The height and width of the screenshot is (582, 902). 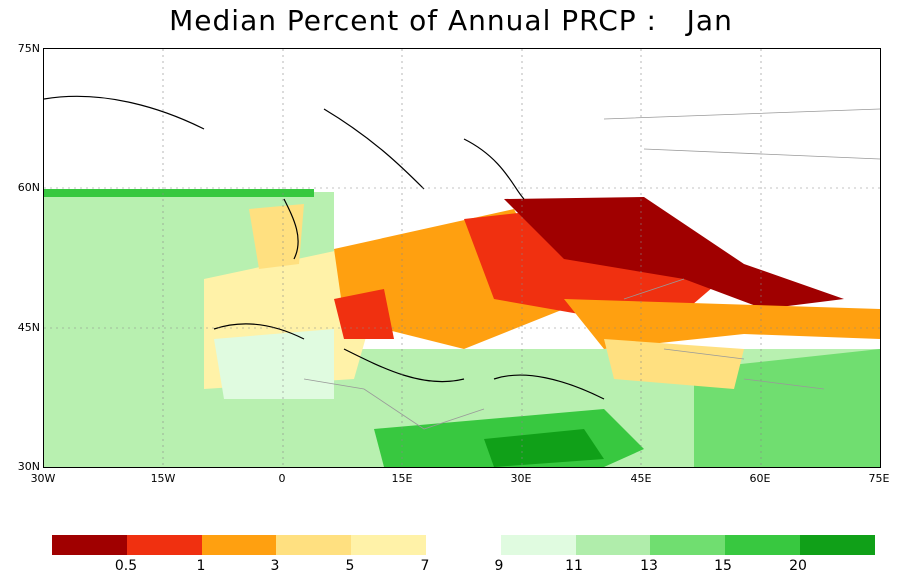 I want to click on lon-label-75e: 75E, so click(x=879, y=478).